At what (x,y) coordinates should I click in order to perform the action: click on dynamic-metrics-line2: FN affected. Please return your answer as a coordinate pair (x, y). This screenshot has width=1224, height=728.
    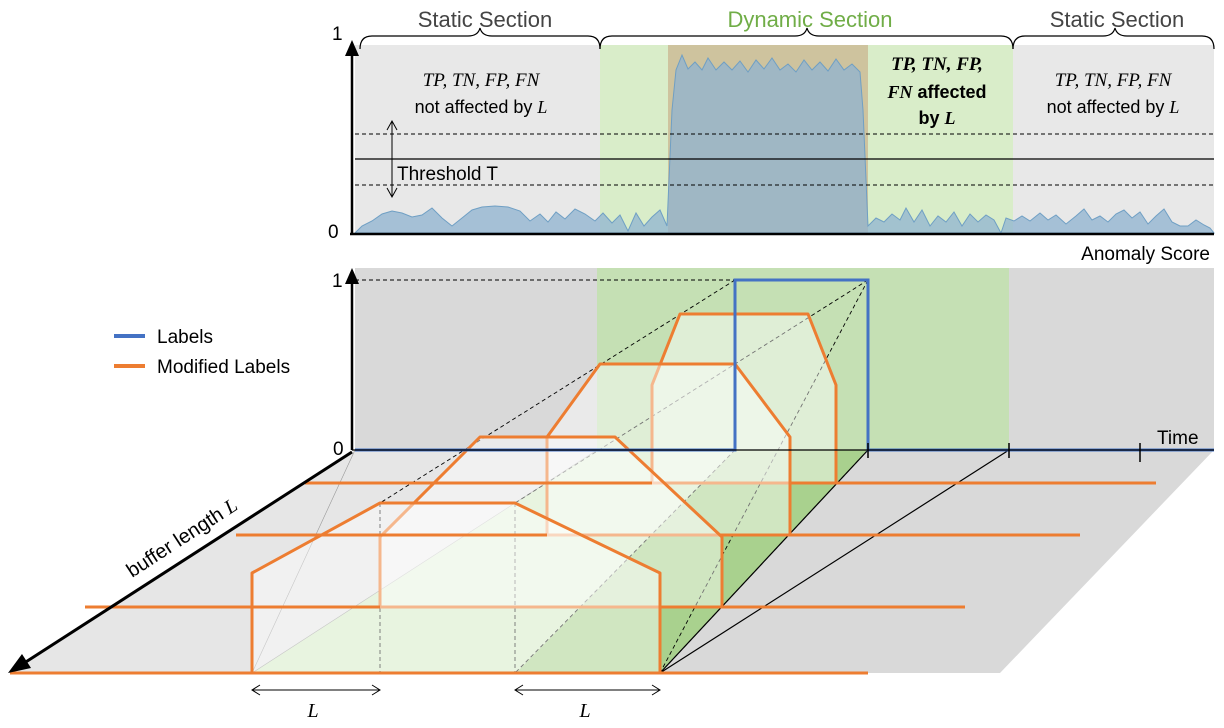
    Looking at the image, I should click on (936, 92).